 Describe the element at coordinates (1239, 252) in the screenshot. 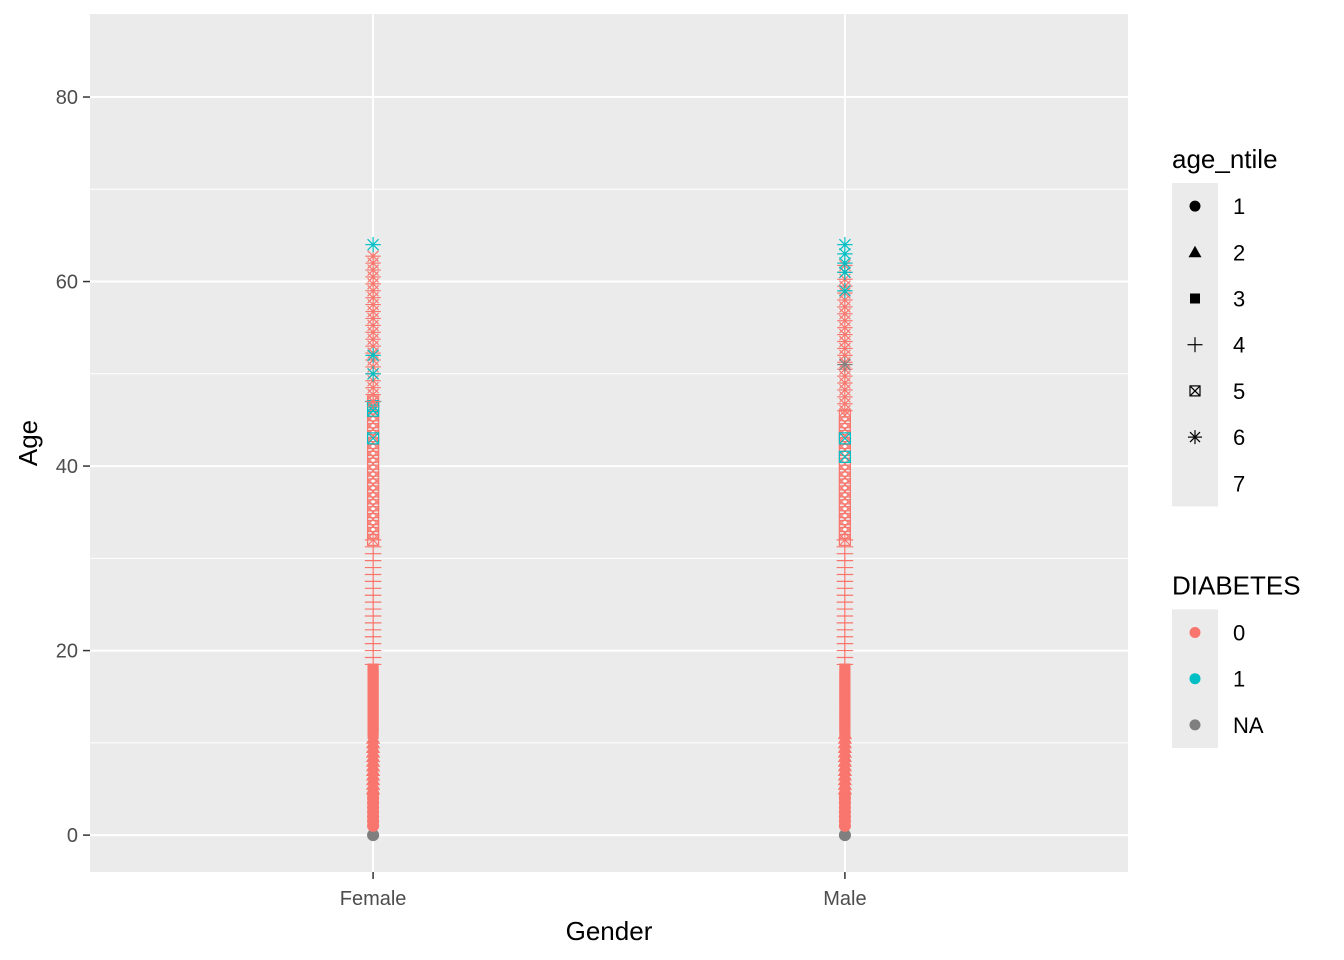

I see `legend-label: 2` at that location.